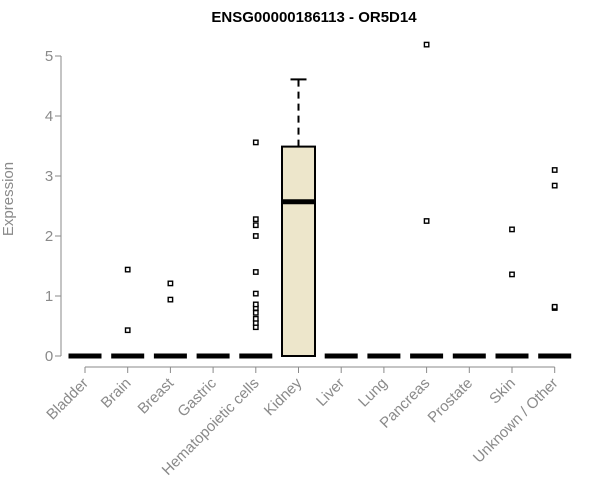 The width and height of the screenshot is (600, 500). What do you see at coordinates (427, 200) in the screenshot?
I see `box-pancreas` at bounding box center [427, 200].